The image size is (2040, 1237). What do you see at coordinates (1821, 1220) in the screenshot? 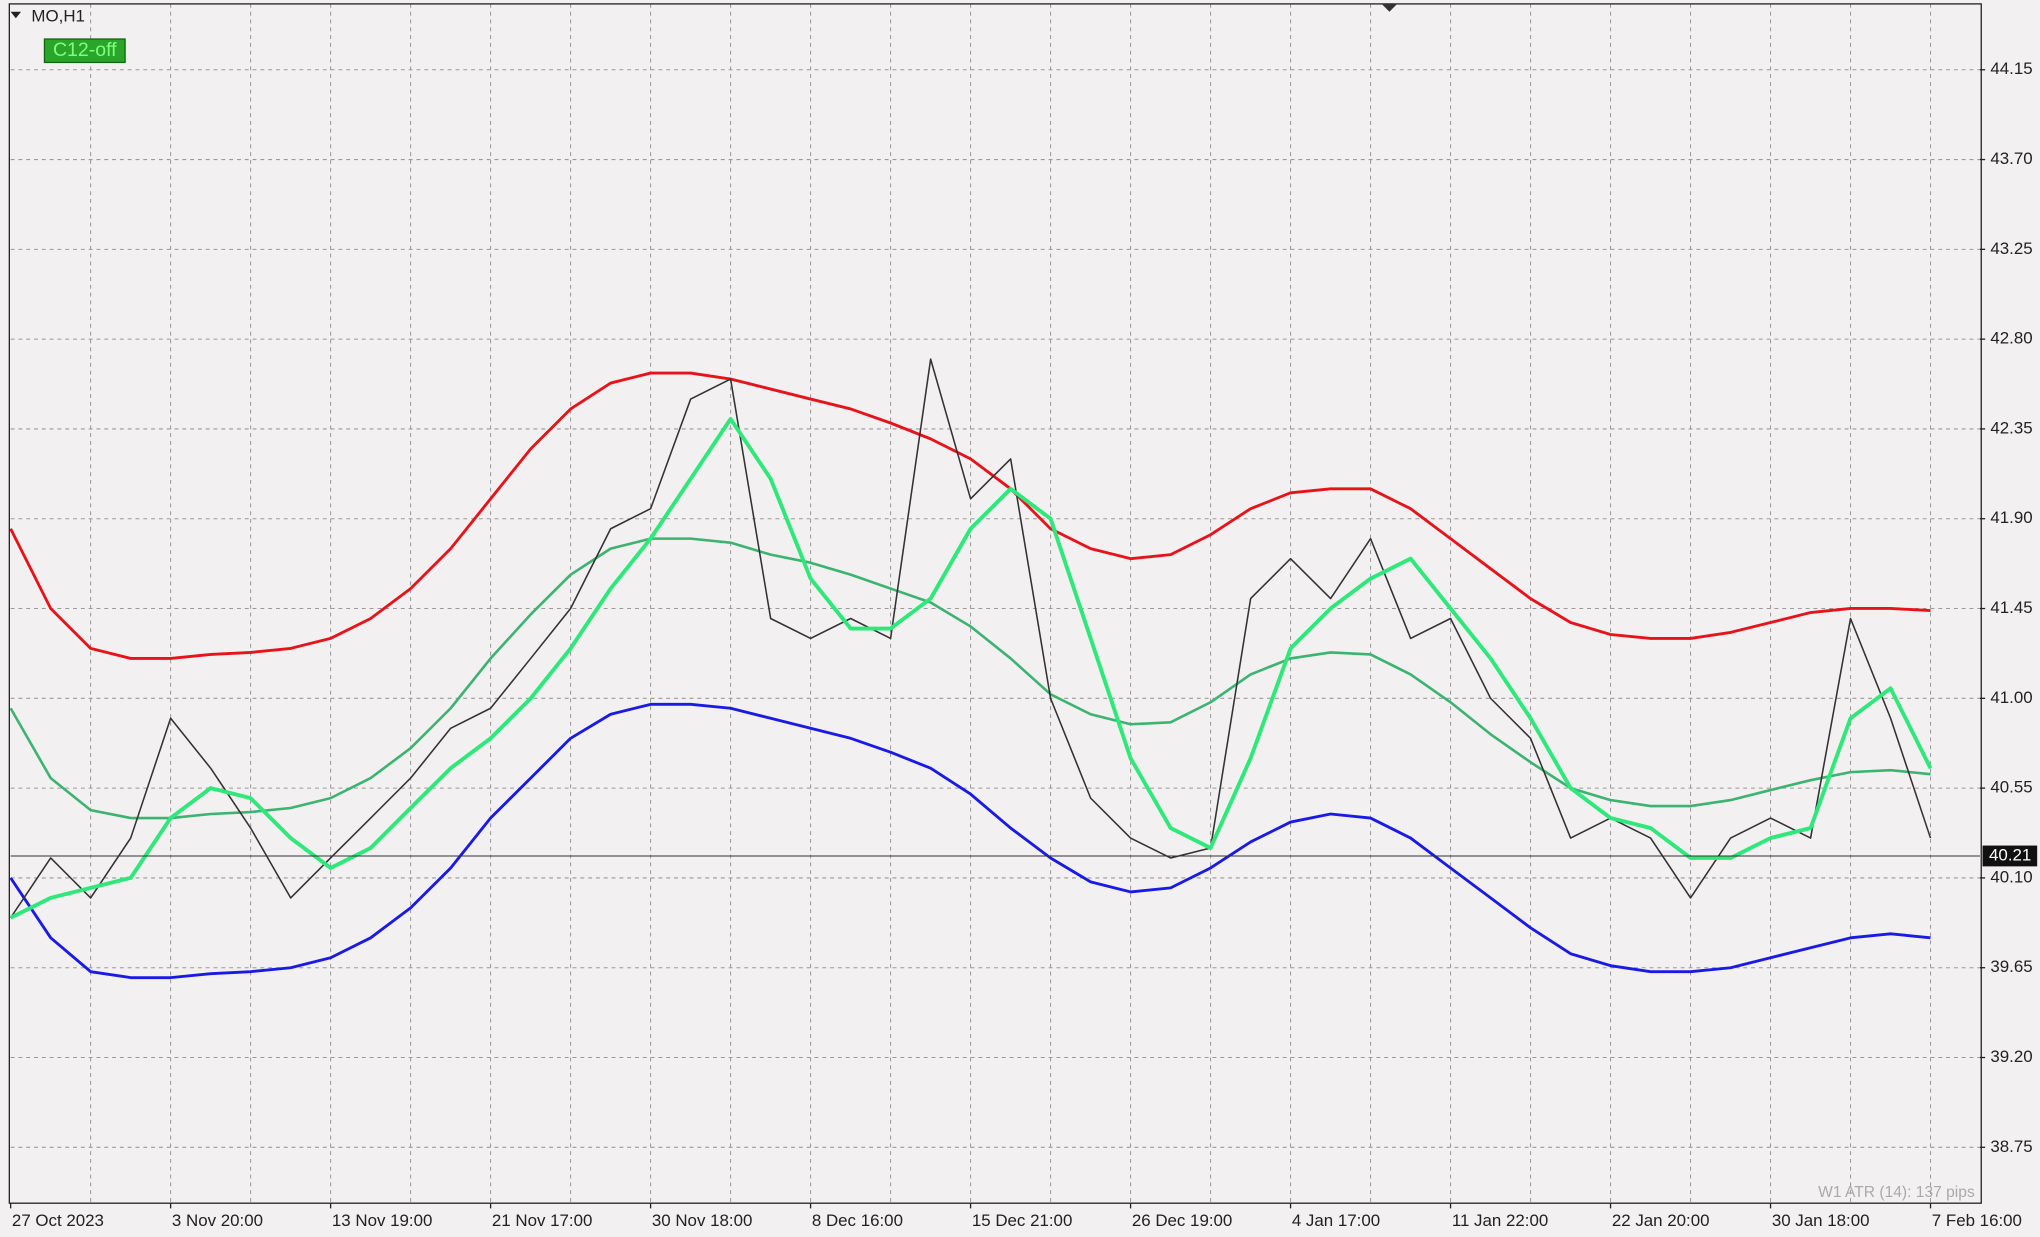
I see `x-tick-label: 30 Jan 18:00` at bounding box center [1821, 1220].